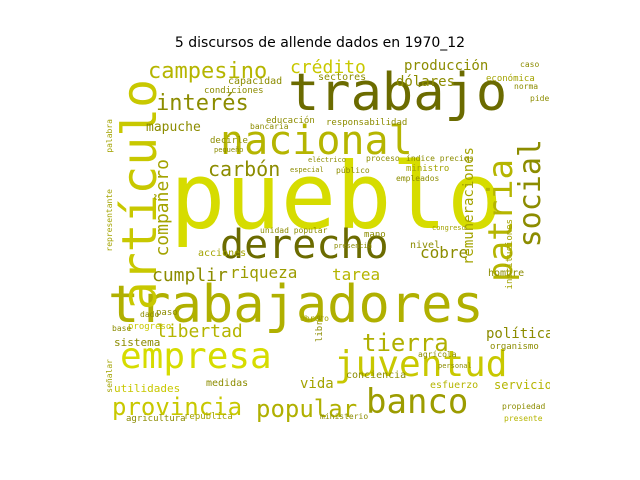  What do you see at coordinates (304, 245) in the screenshot?
I see `cloud-word: derecho` at bounding box center [304, 245].